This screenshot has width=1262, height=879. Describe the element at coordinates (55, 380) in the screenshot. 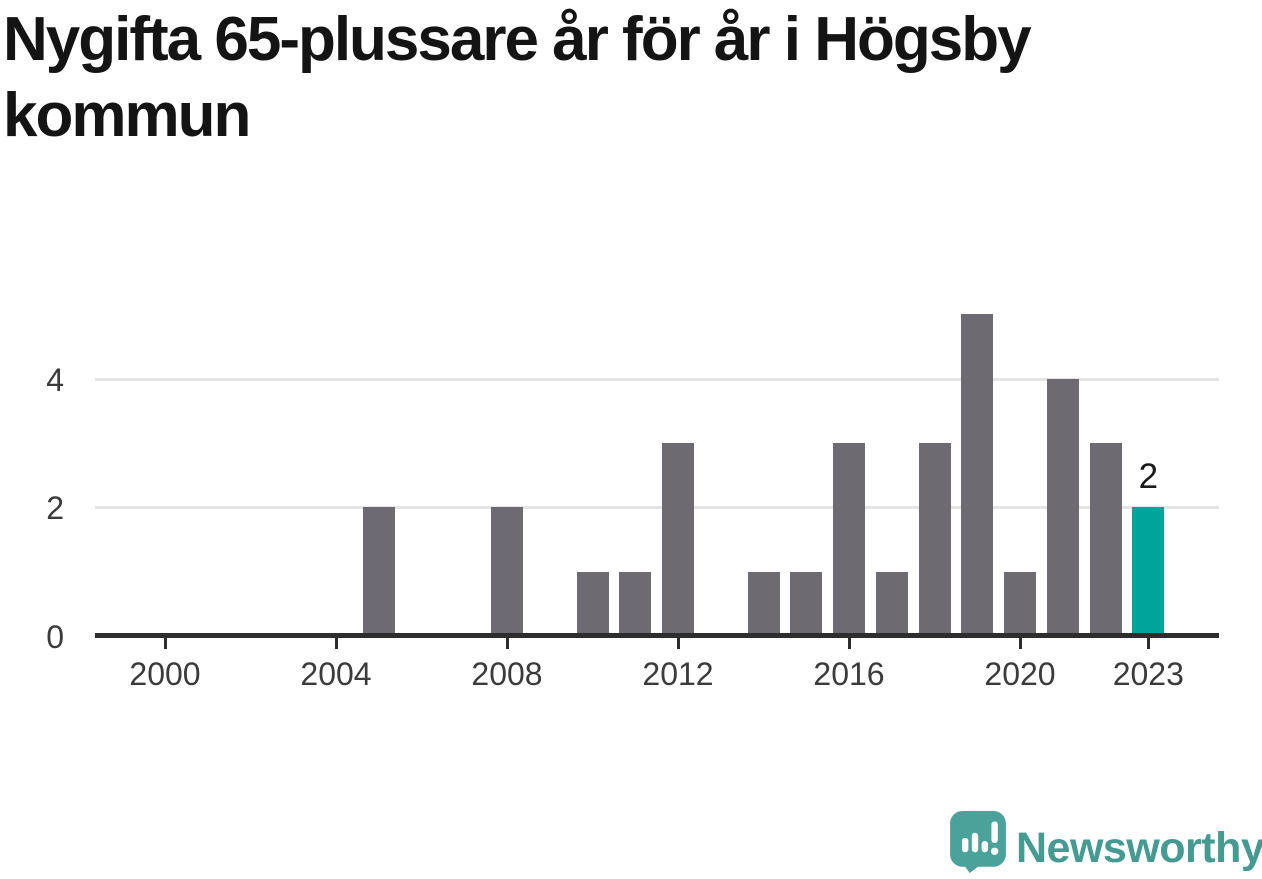

I see `y-axis-label: 4` at that location.